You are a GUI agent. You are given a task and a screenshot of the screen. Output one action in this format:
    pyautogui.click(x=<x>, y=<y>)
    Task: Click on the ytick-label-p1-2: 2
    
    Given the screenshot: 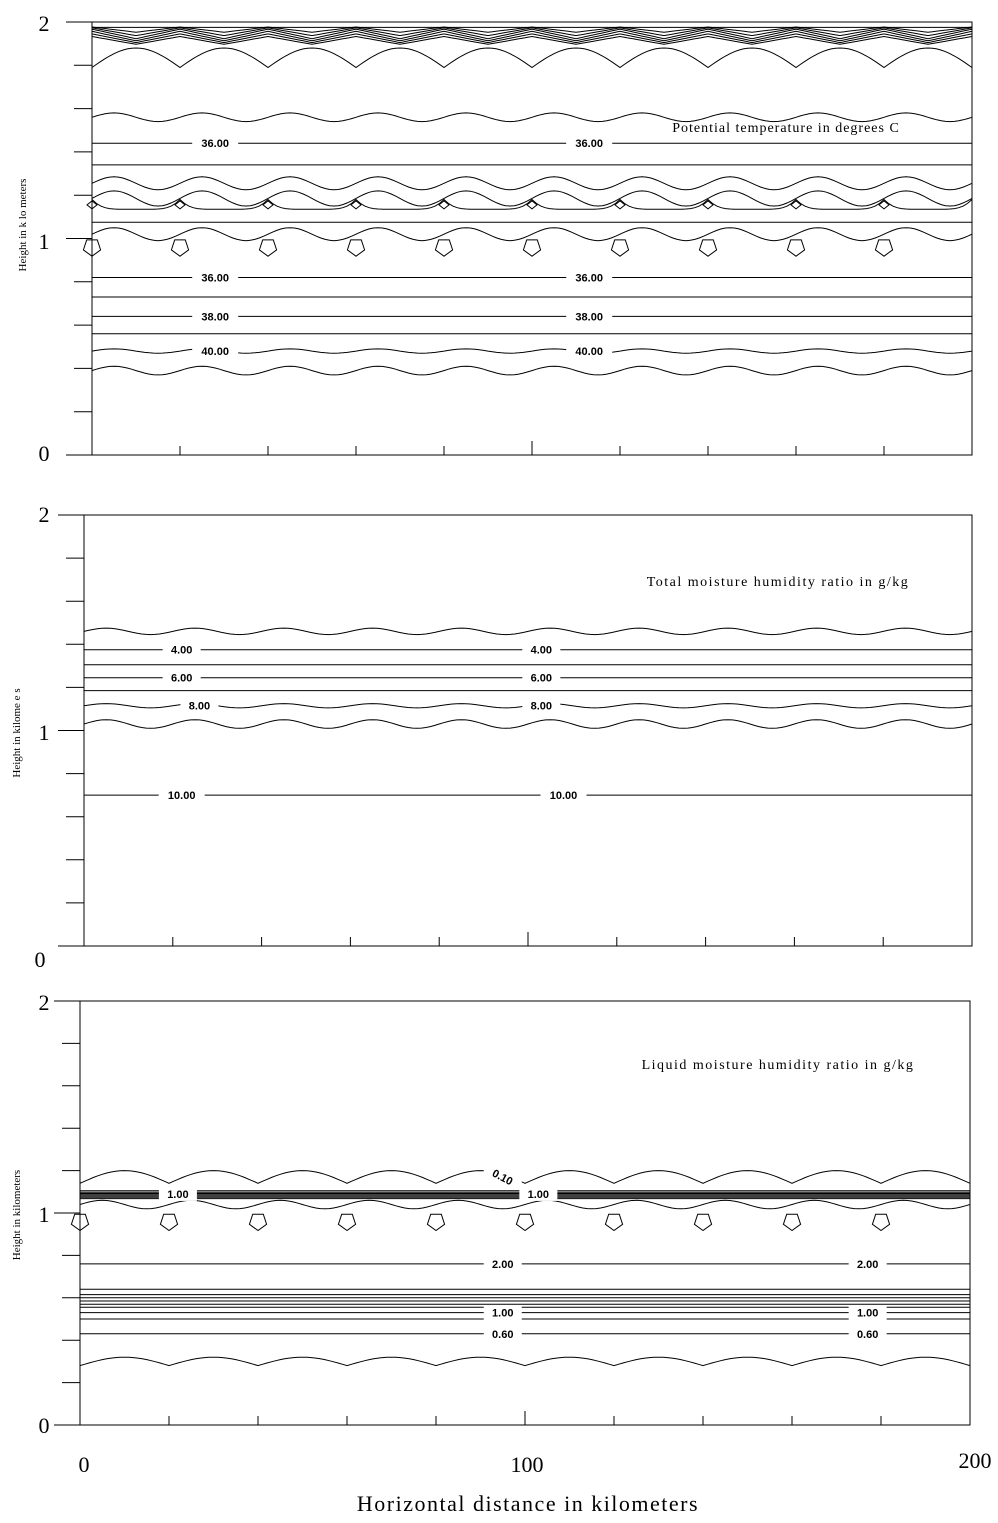 What is the action you would take?
    pyautogui.click(x=44, y=23)
    